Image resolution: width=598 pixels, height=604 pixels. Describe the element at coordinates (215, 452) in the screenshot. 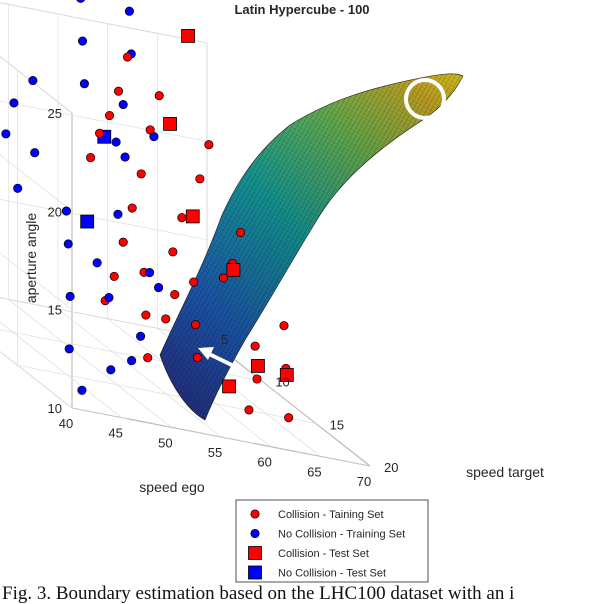

I see `x-tick-label: 55` at that location.